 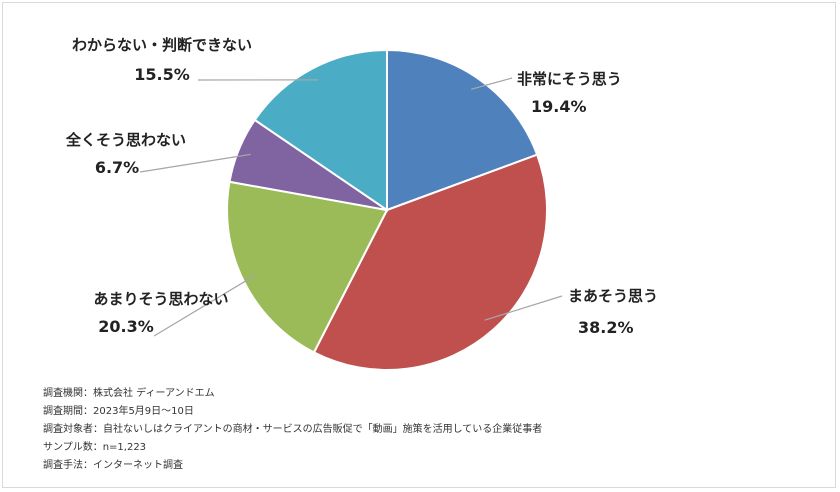 What do you see at coordinates (613, 296) in the screenshot?
I see `slice-label-2: まあそう思う` at bounding box center [613, 296].